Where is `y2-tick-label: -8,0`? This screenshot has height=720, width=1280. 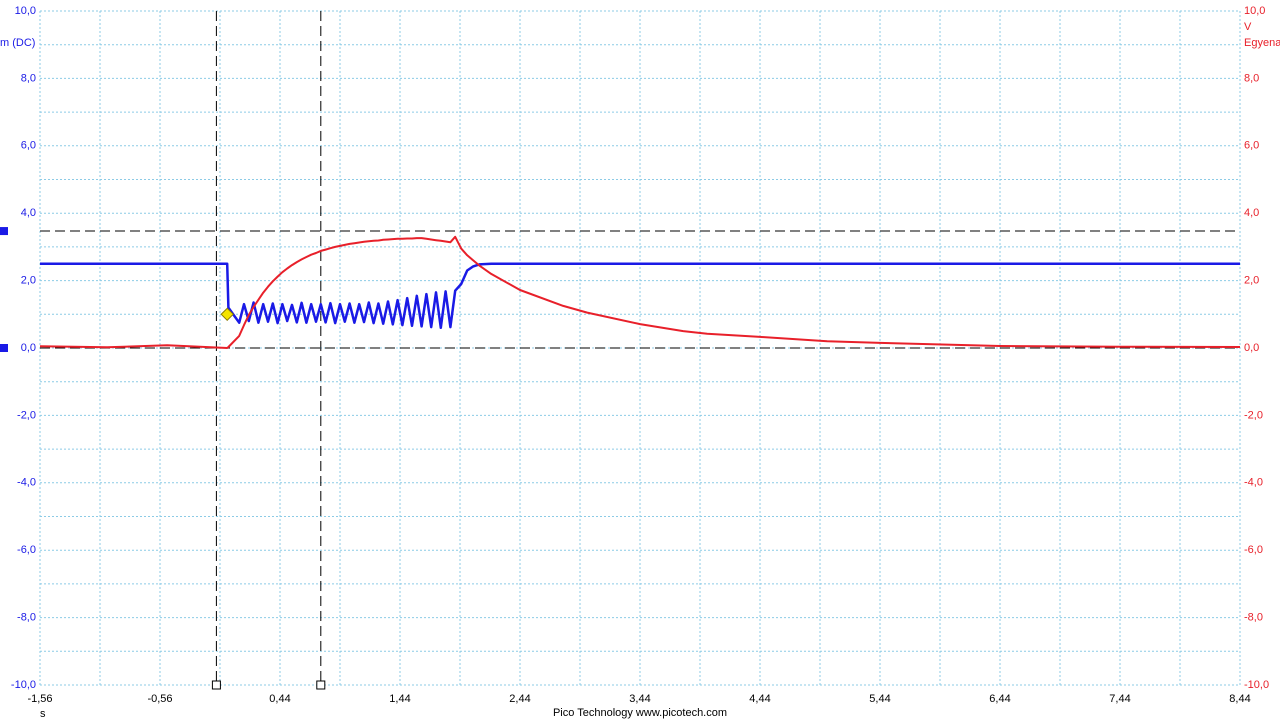
y2-tick-label: -8,0 is located at coordinates (1253, 618).